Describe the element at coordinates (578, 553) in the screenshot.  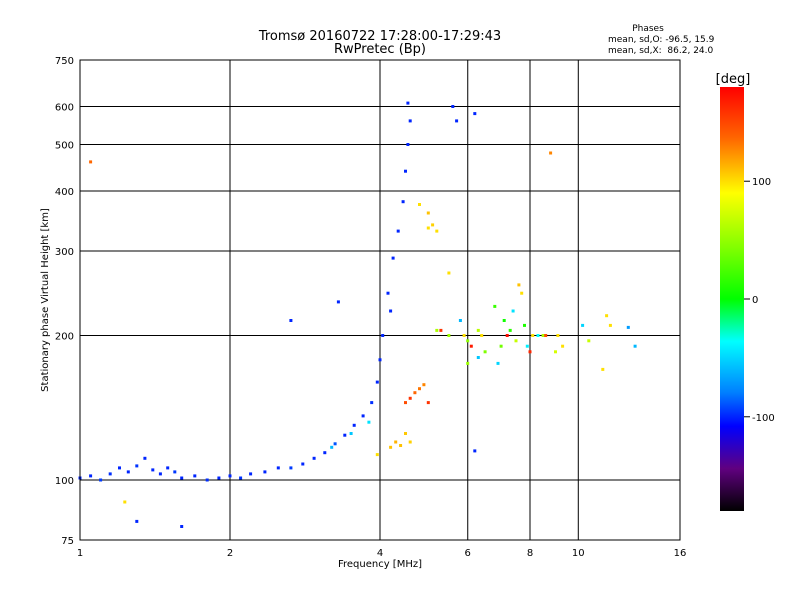
I see `x-tick-label: 10` at that location.